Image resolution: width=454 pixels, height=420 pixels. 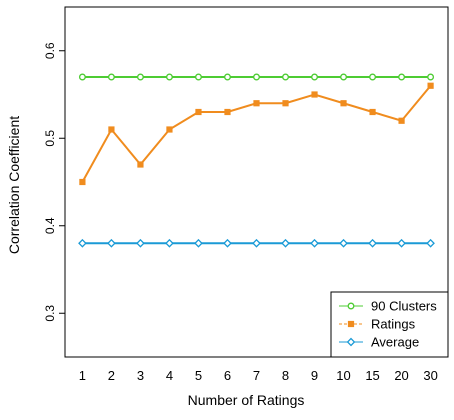 I want to click on legend-label-2: Ratings, so click(x=393, y=324).